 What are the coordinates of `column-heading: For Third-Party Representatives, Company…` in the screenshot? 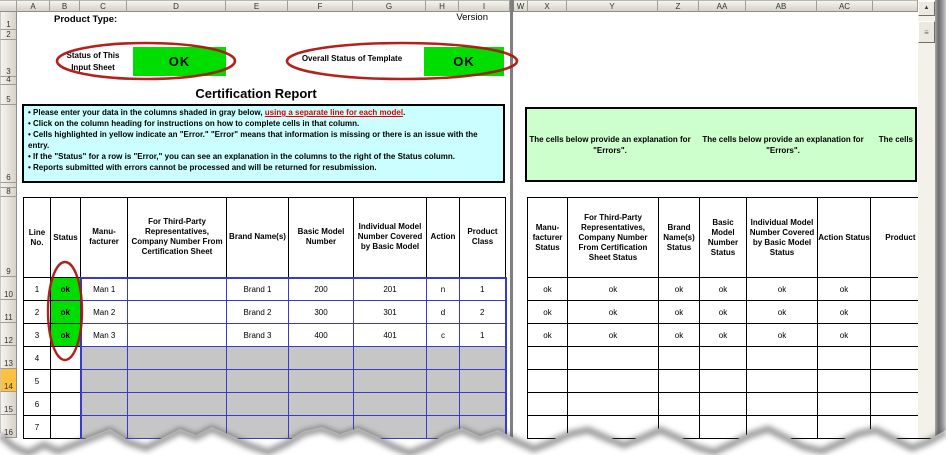 It's located at (613, 237).